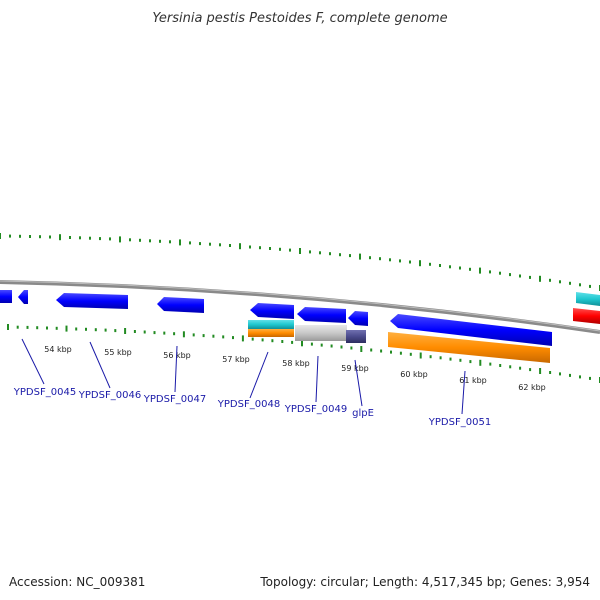 The width and height of the screenshot is (600, 600). What do you see at coordinates (459, 422) in the screenshot?
I see `gene-label-ypdsf-0051: YPDSF_0051` at bounding box center [459, 422].